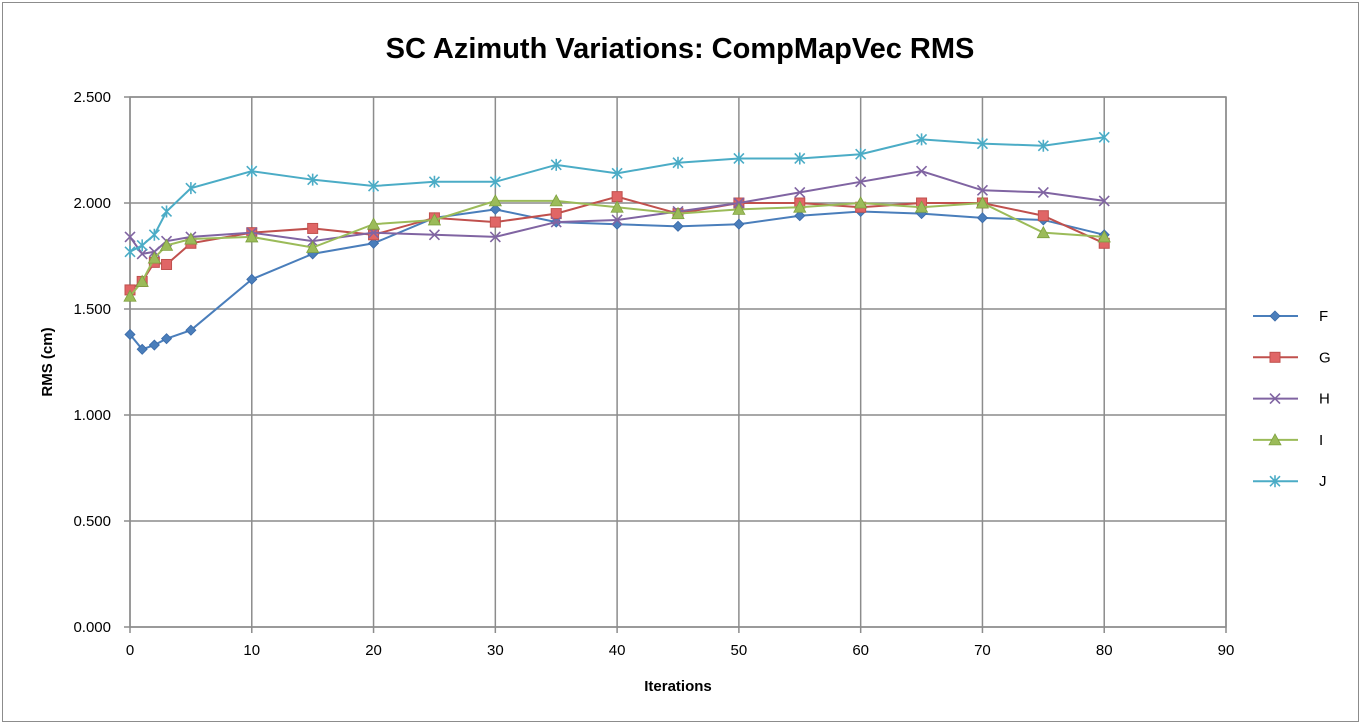  Describe the element at coordinates (680, 49) in the screenshot. I see `chart-title: SC Azimuth Variations: CompMapVec RMS` at that location.